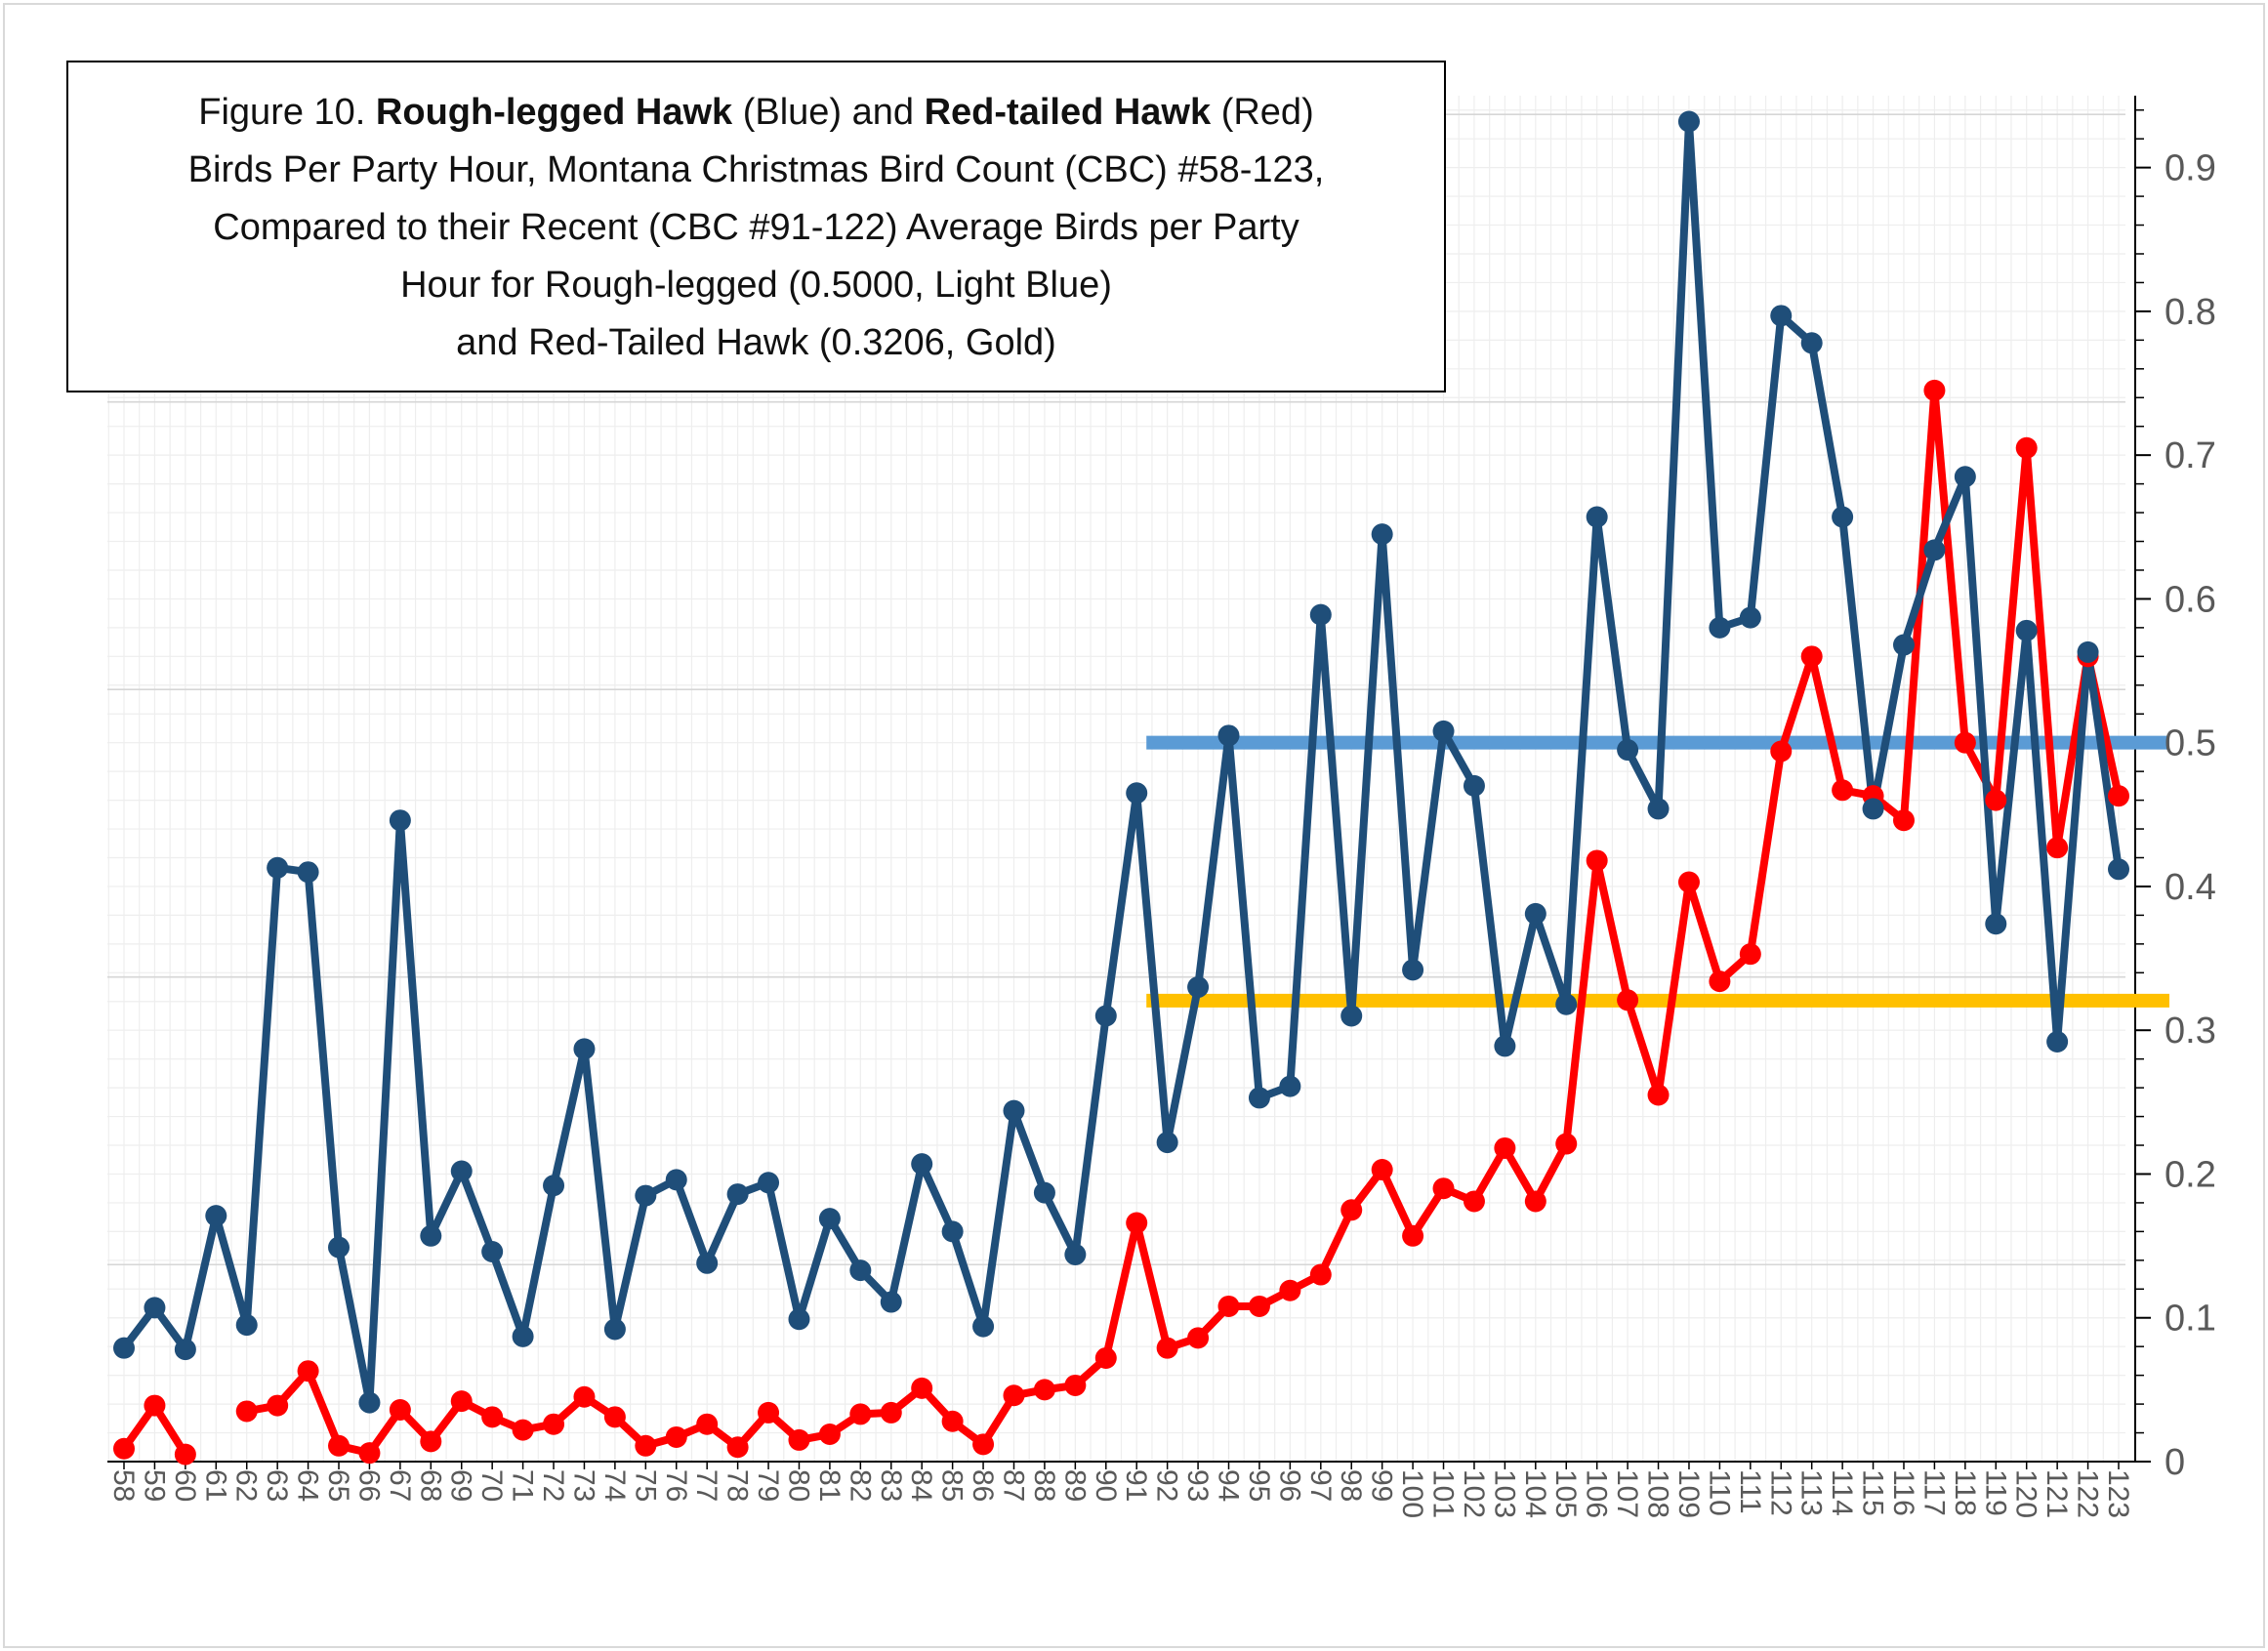 Image resolution: width=2268 pixels, height=1651 pixels. What do you see at coordinates (2191, 887) in the screenshot?
I see `y-tick-label: 0.4` at bounding box center [2191, 887].